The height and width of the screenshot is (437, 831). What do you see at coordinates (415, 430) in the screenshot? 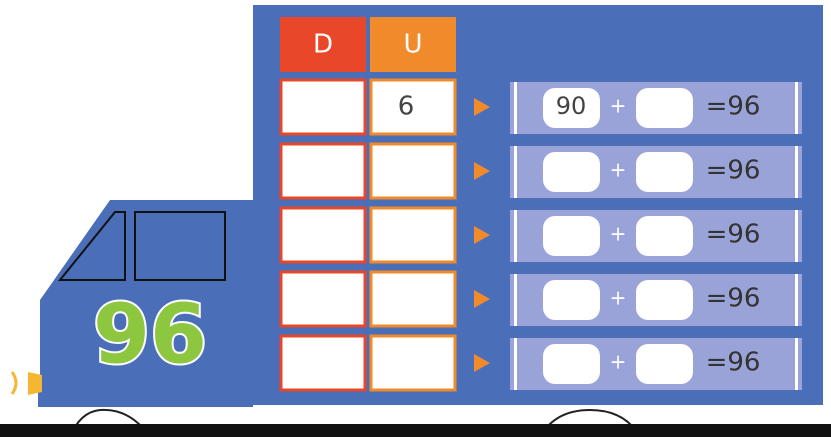
I see `road` at bounding box center [415, 430].